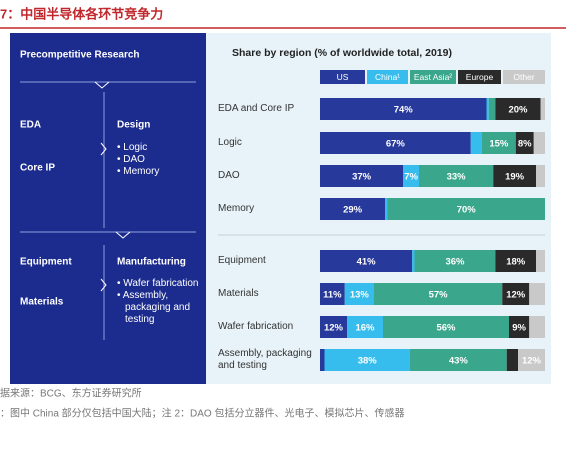 The height and width of the screenshot is (450, 566). I want to click on category-label: Materials, so click(238, 293).